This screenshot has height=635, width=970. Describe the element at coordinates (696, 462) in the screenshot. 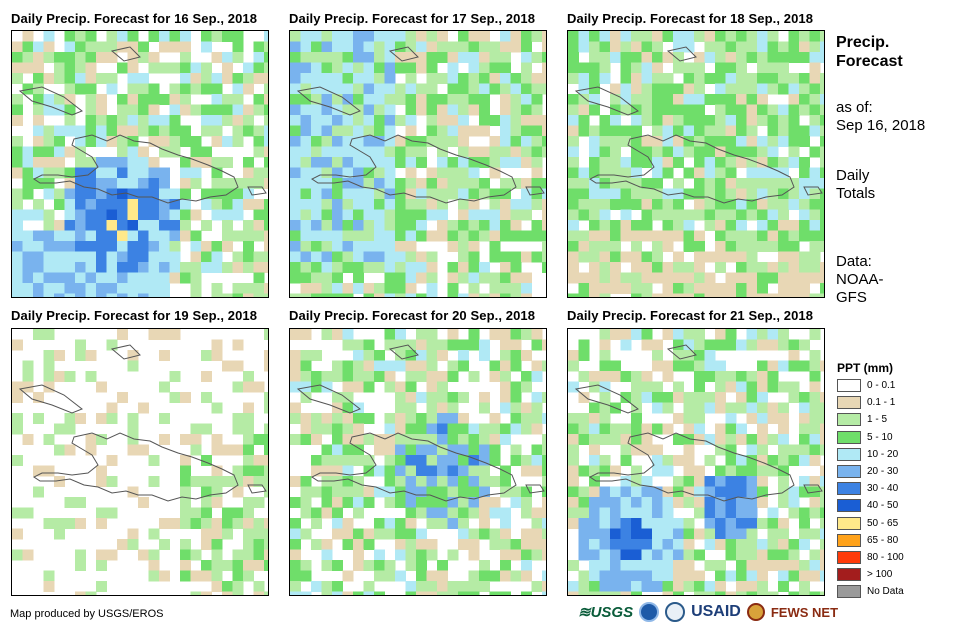

I see `precip-grid-map` at that location.